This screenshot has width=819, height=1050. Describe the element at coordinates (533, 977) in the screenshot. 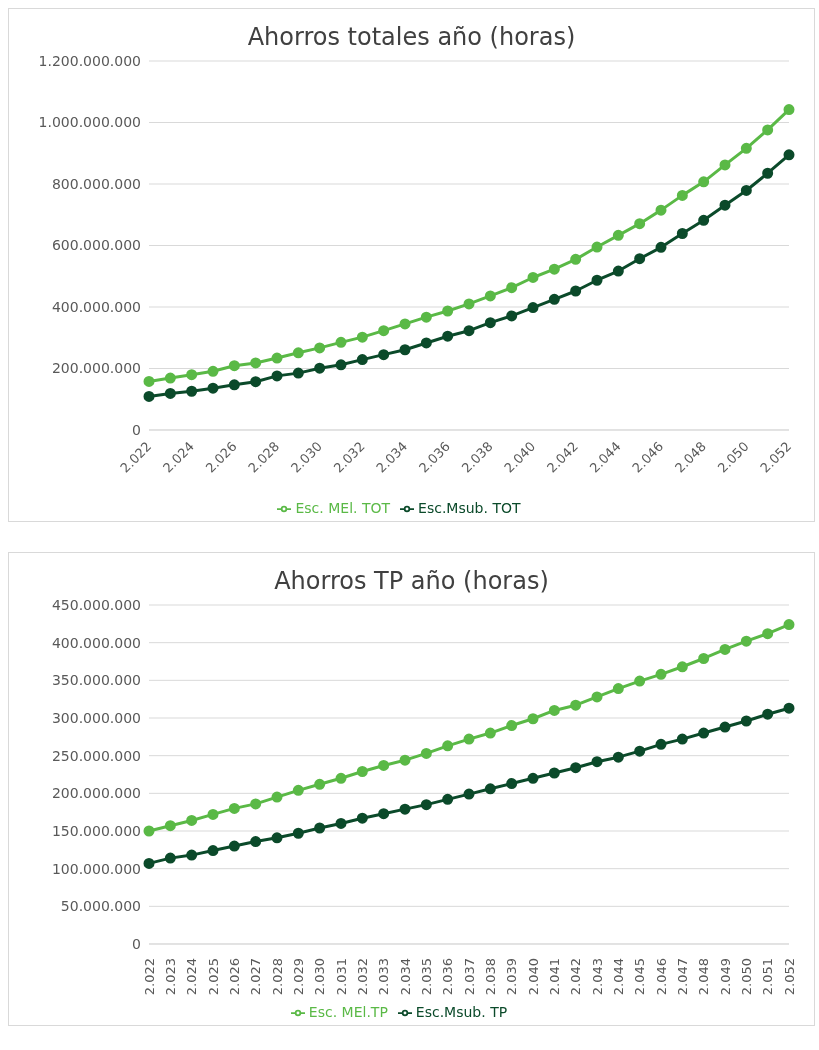

I see `x-tick-label: 2.040` at that location.